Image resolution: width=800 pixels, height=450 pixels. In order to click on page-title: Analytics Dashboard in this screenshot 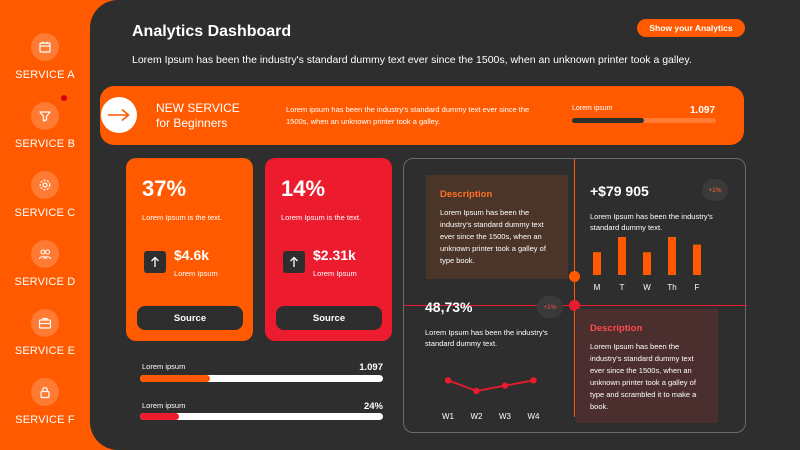, I will do `click(212, 31)`.